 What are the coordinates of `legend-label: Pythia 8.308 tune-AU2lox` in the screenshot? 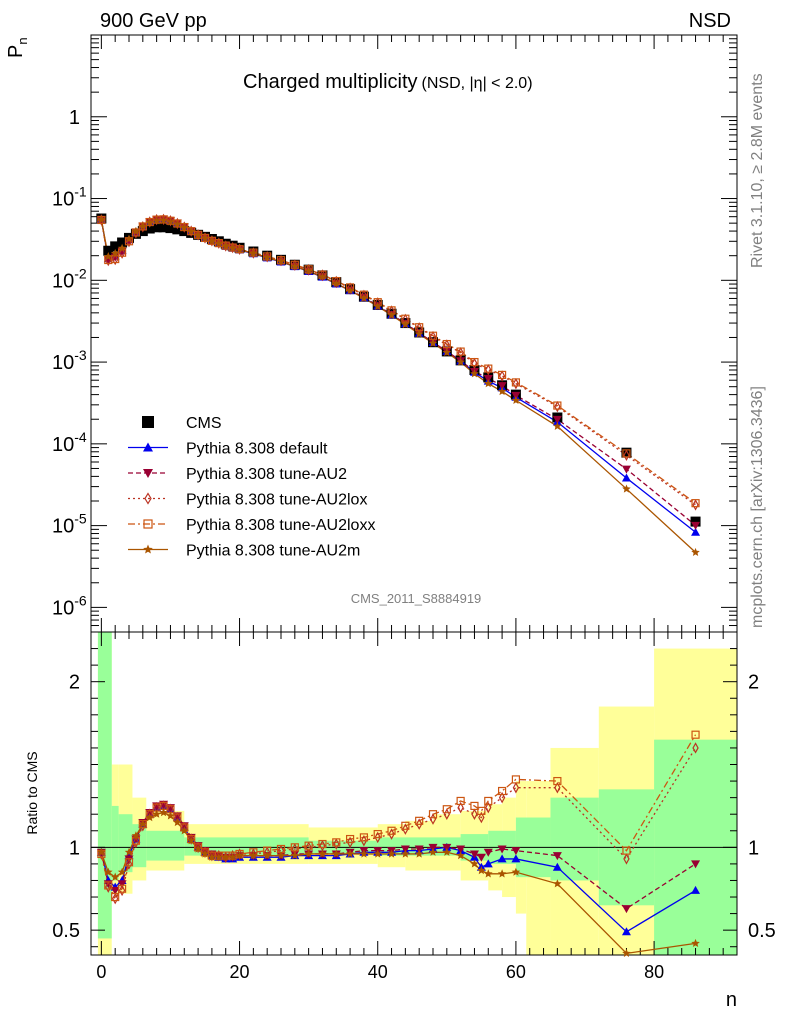 It's located at (276, 500).